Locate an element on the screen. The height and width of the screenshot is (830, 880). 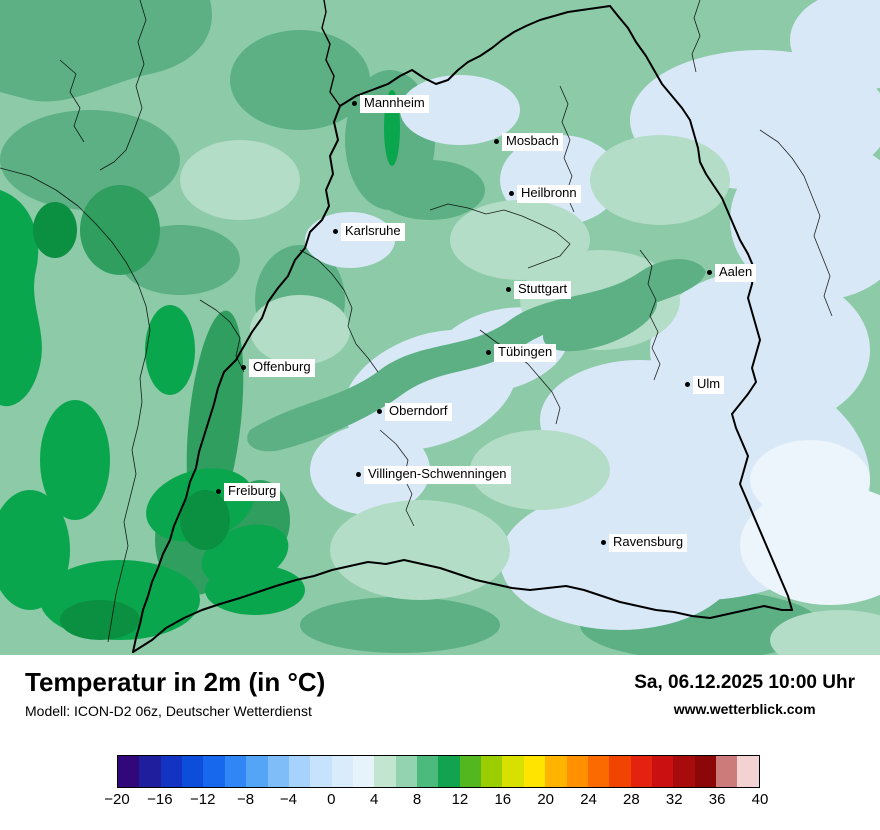
city-marker: Aalen is located at coordinates (732, 273).